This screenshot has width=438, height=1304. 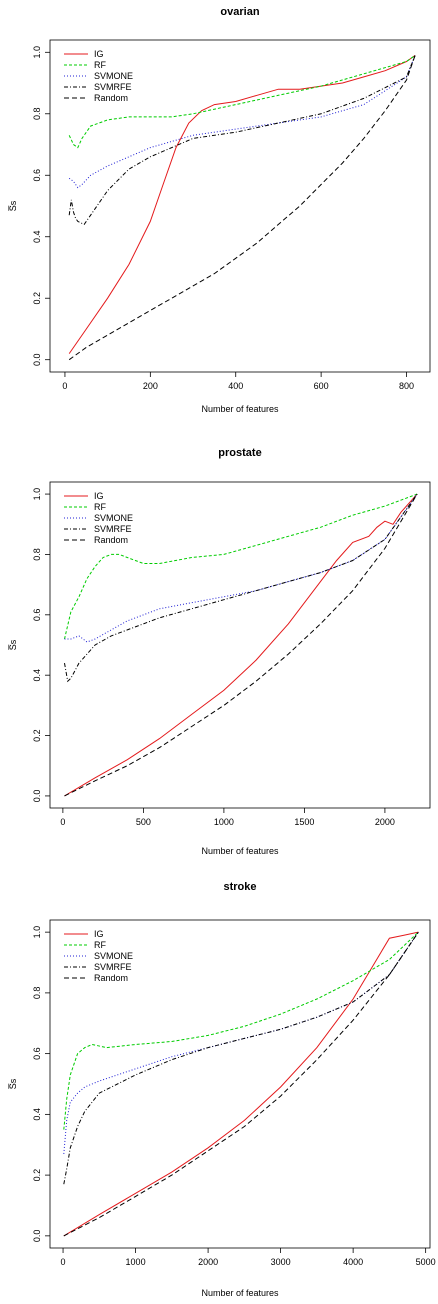 What do you see at coordinates (143, 822) in the screenshot?
I see `x-tick-label: 500` at bounding box center [143, 822].